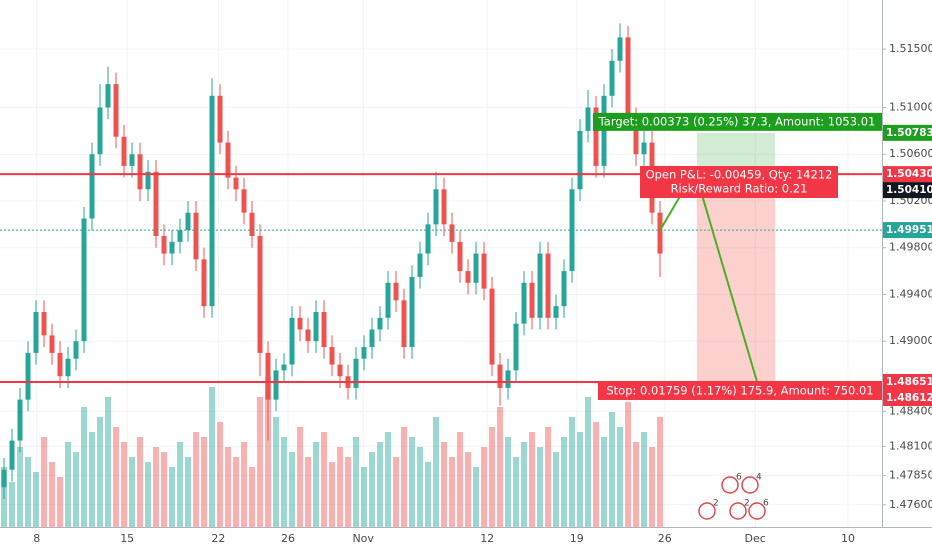 The image size is (932, 550). I want to click on x-tick-label: 26, so click(665, 538).